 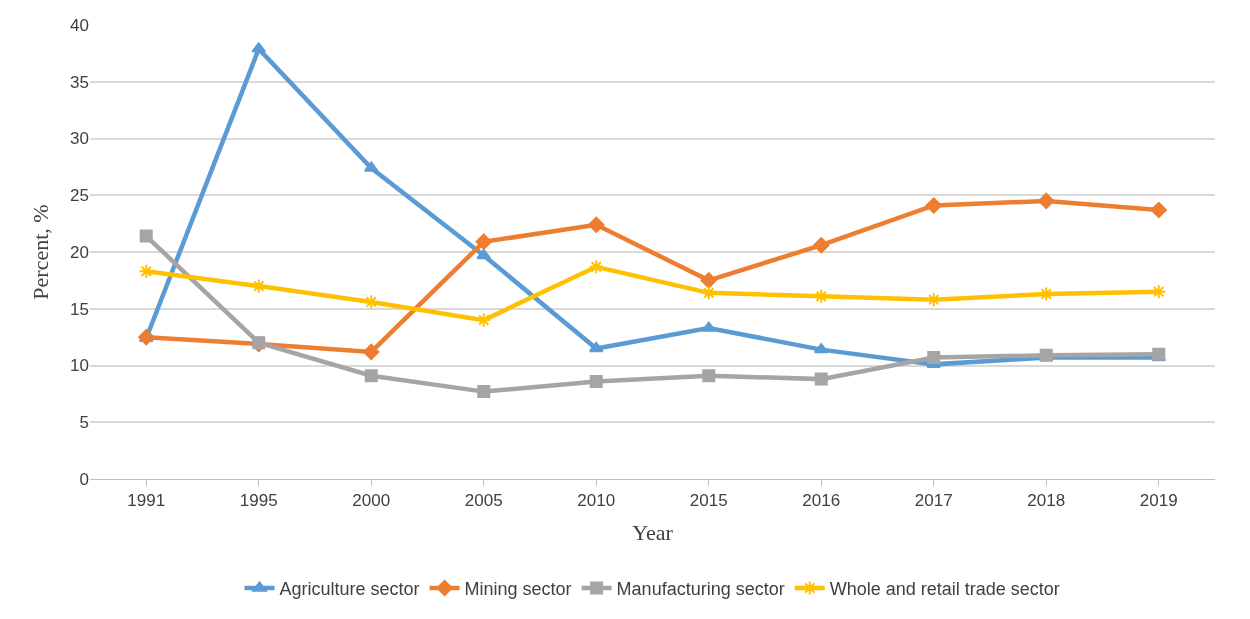 I want to click on legend-label: Mining sector, so click(x=518, y=589).